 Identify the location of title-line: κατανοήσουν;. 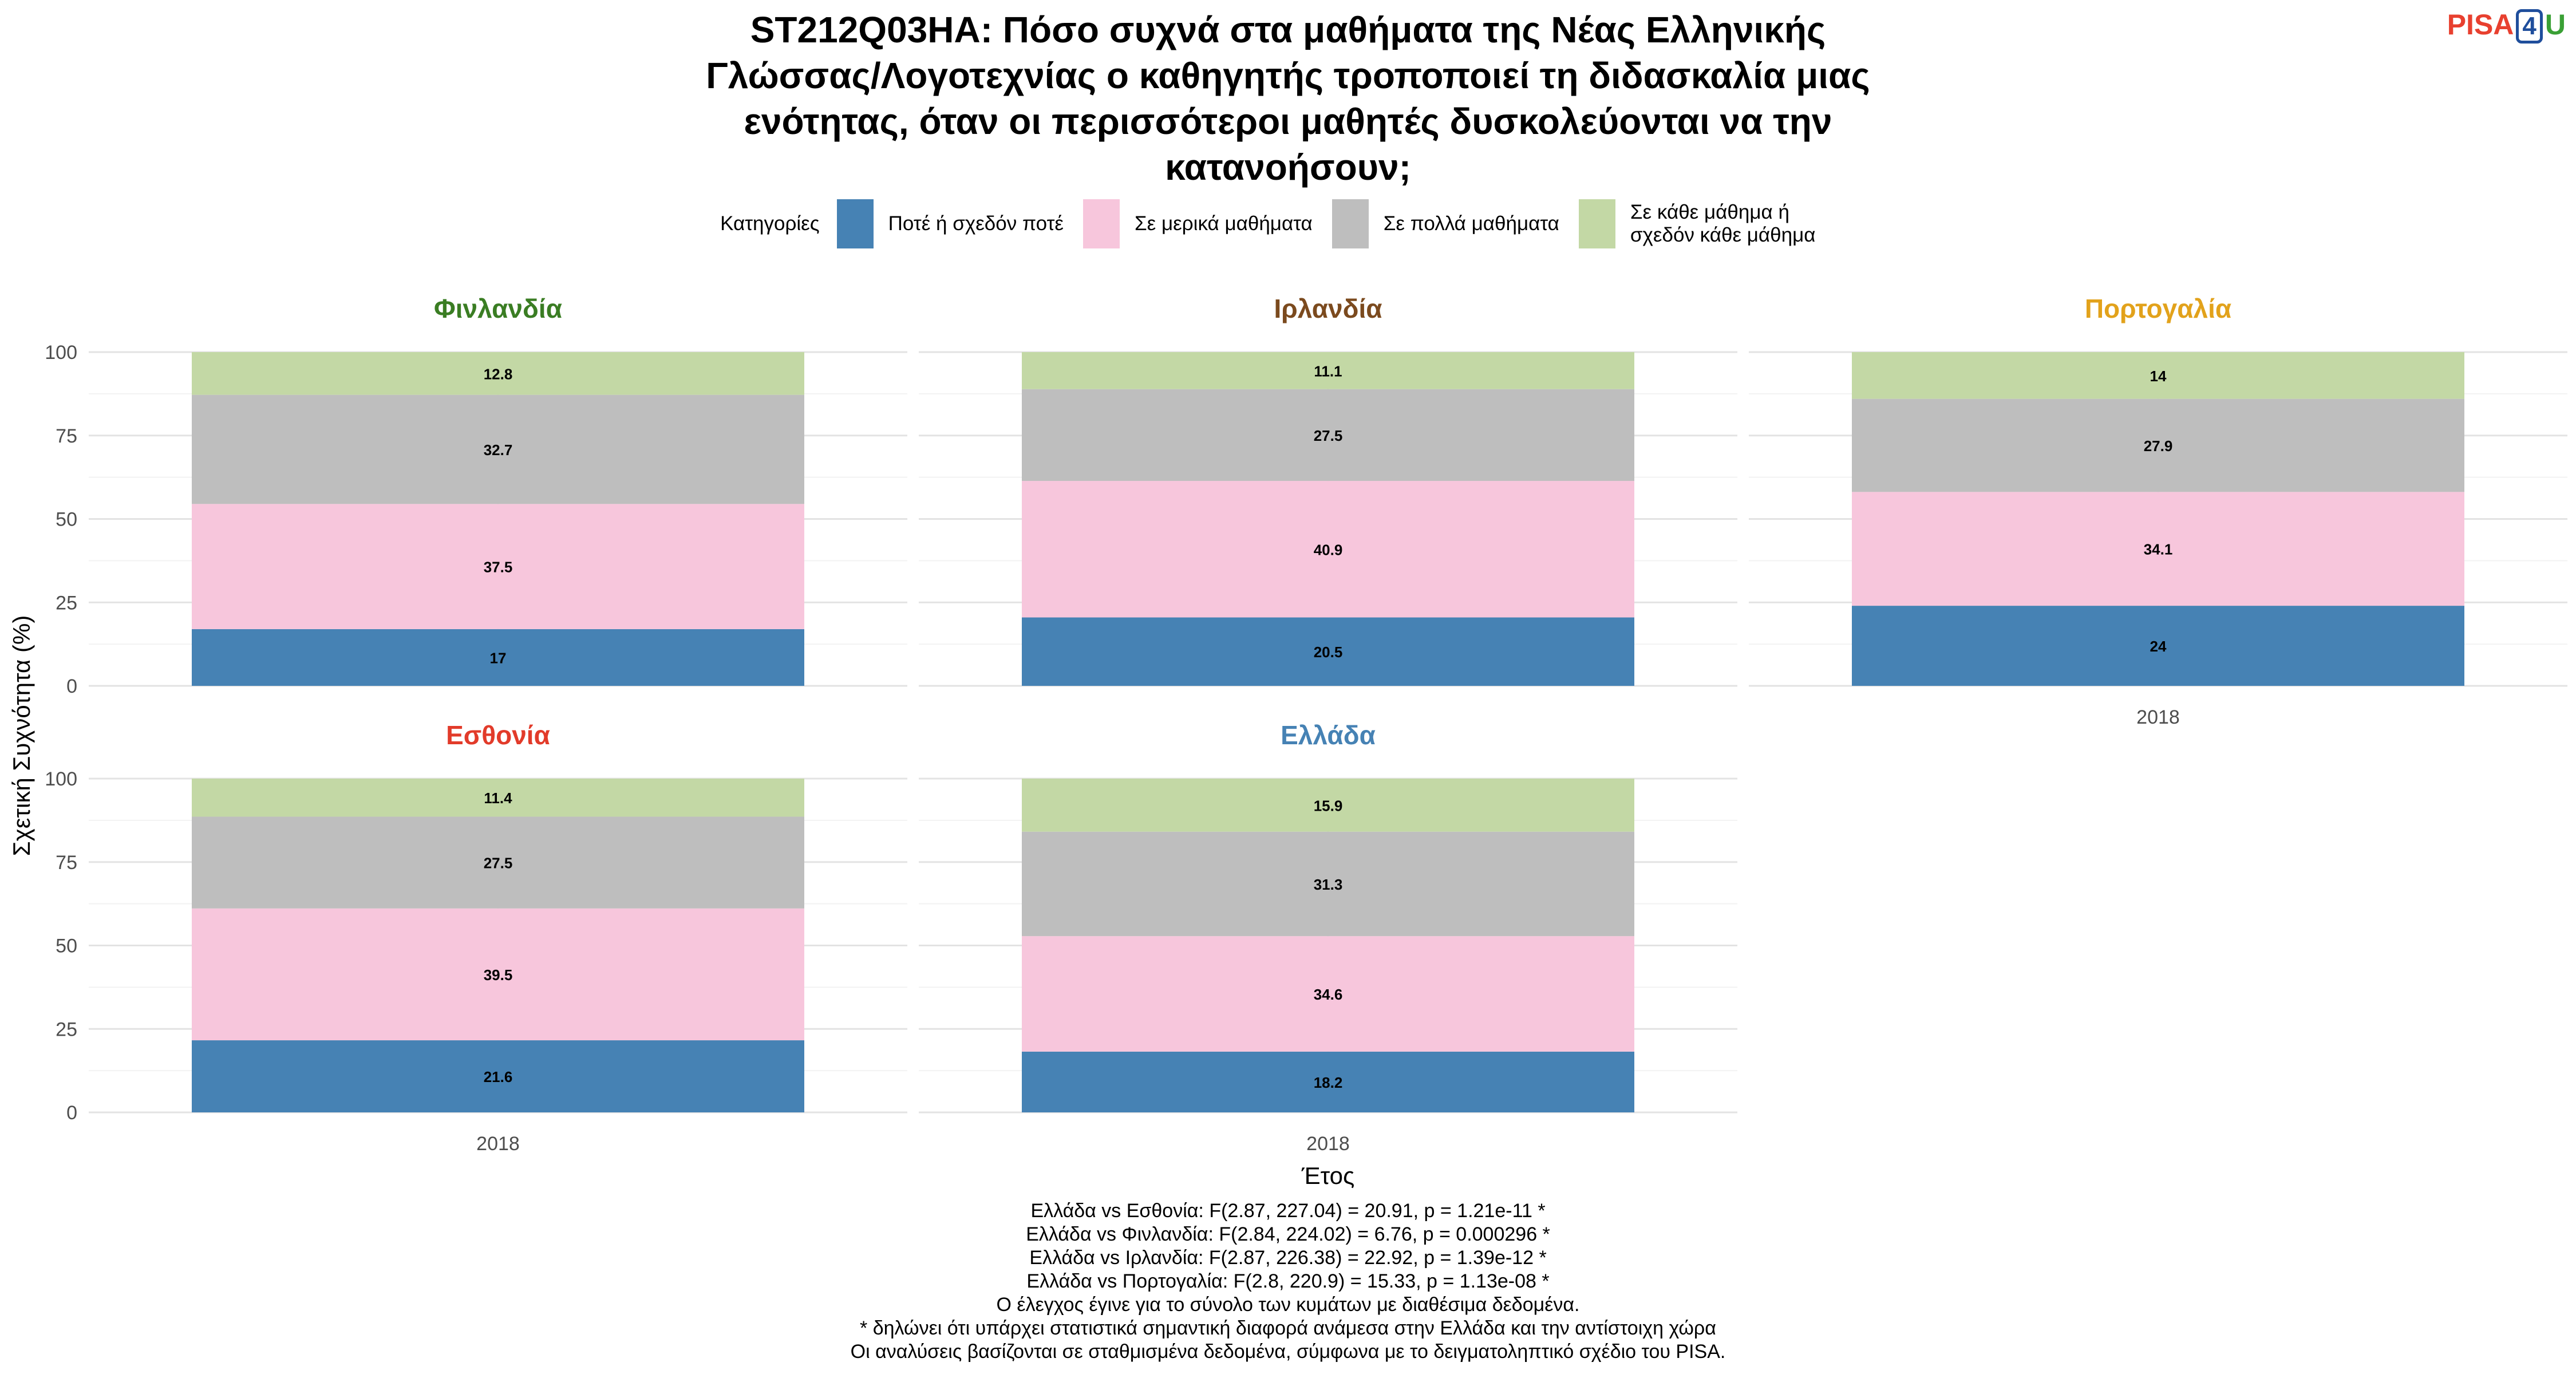
(1288, 167).